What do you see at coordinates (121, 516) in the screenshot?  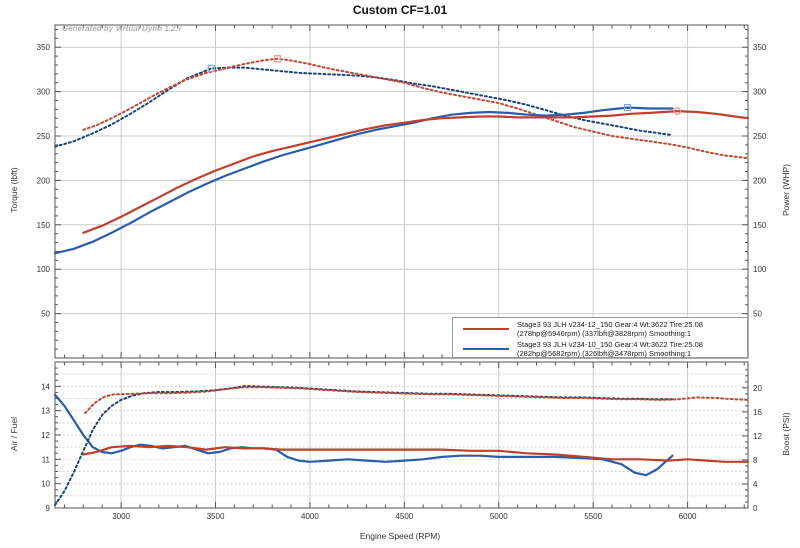 I see `tick-label: 3000` at bounding box center [121, 516].